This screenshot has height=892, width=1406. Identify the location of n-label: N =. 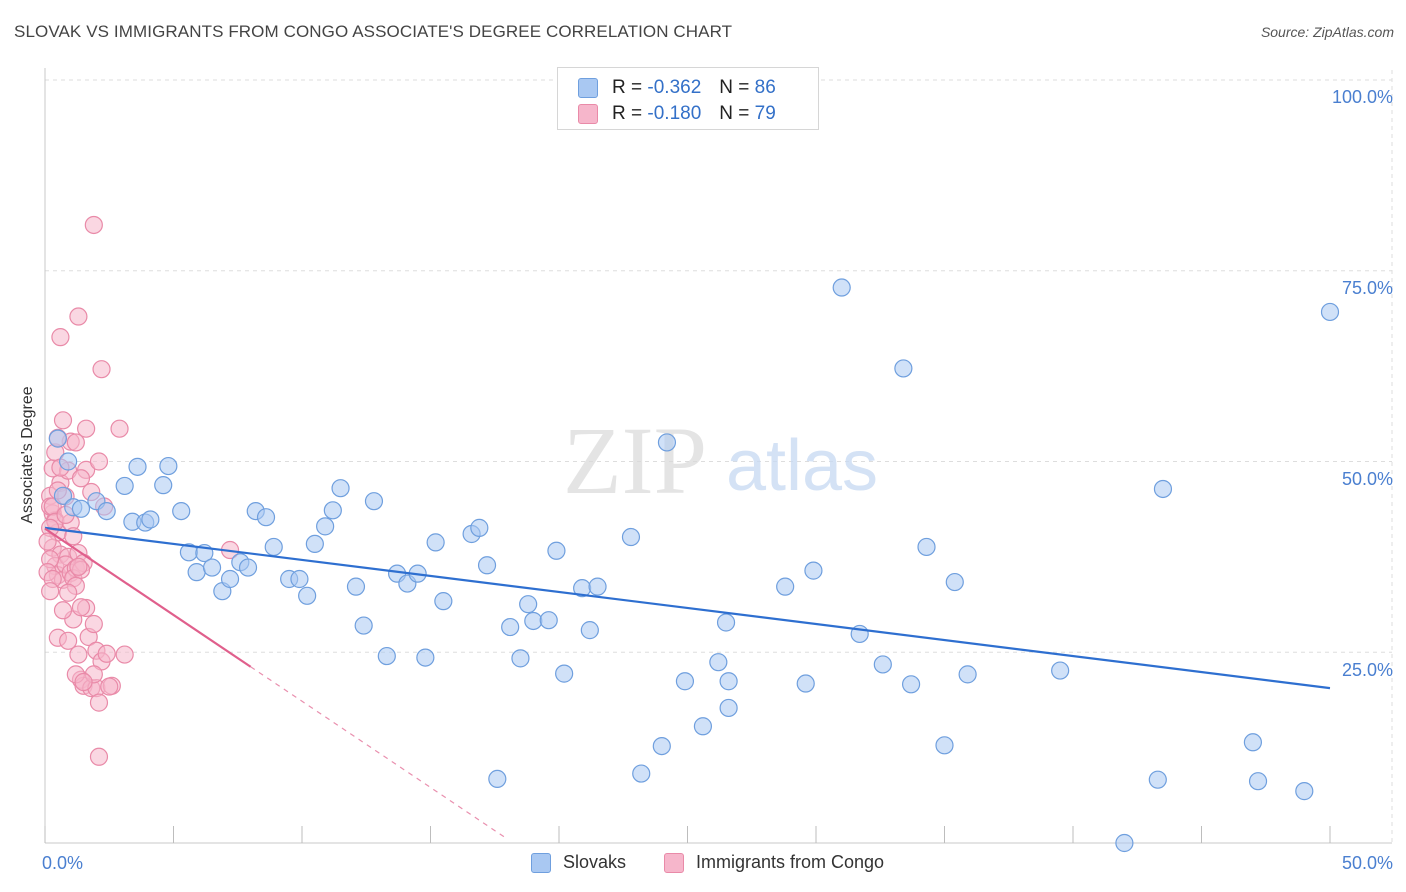
(734, 113).